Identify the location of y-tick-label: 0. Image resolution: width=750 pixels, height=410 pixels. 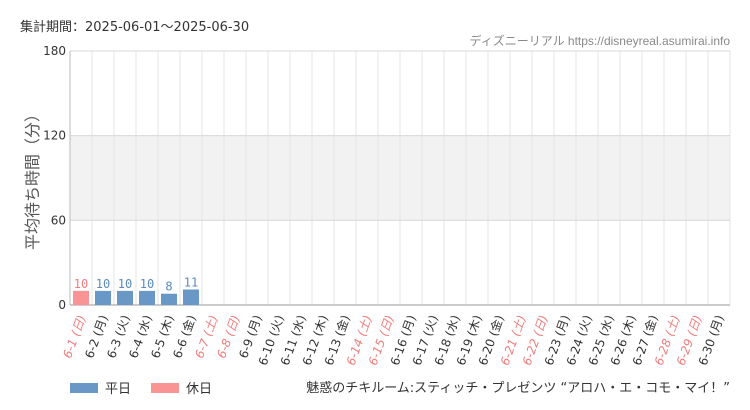
(62, 305).